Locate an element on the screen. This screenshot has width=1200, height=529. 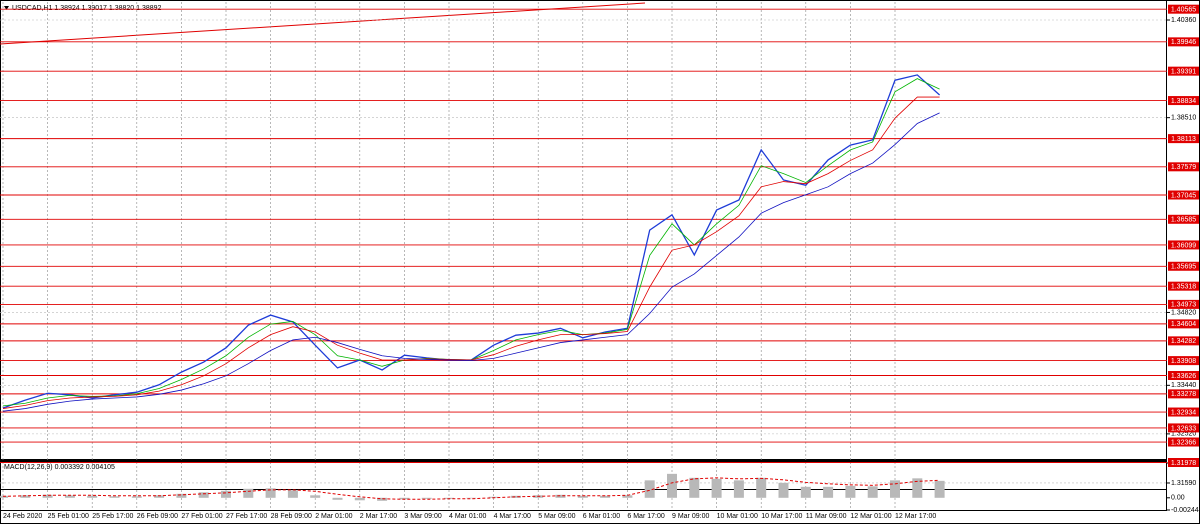
x-tick-label: 12 Mar 01:00 is located at coordinates (870, 516).